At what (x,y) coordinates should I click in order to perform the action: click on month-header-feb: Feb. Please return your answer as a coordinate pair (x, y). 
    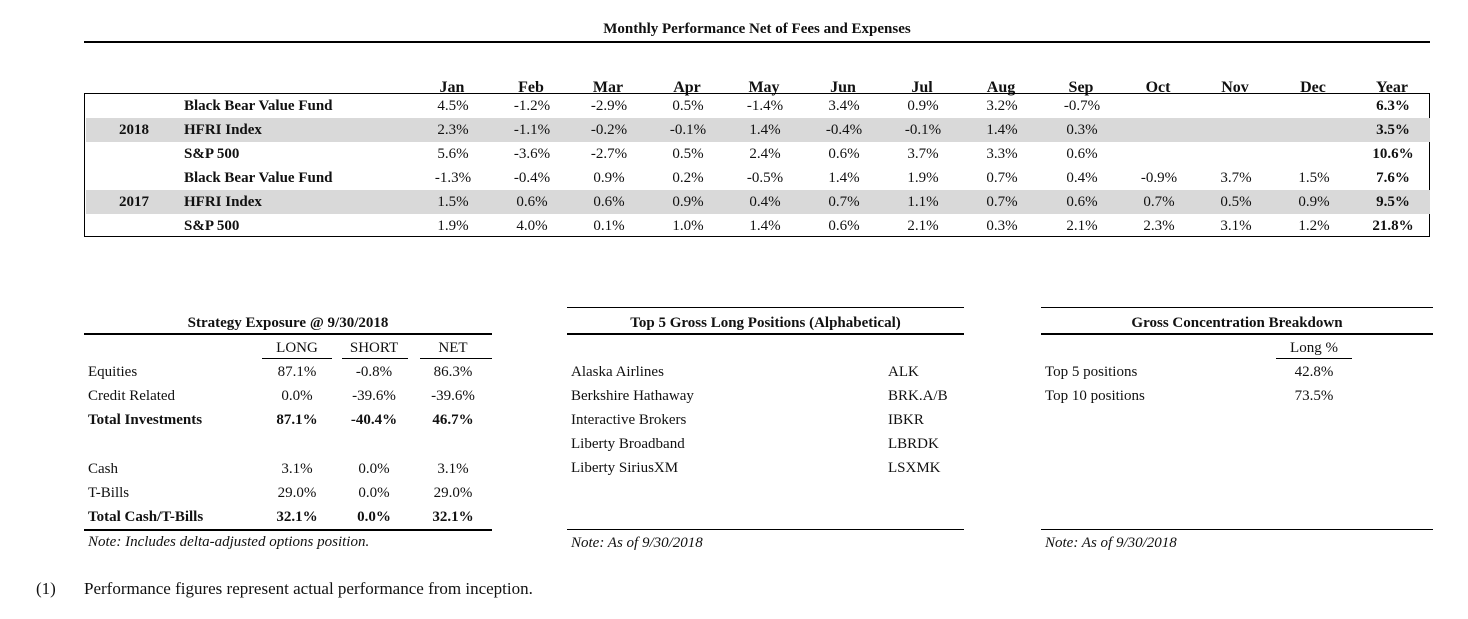
    Looking at the image, I should click on (531, 87).